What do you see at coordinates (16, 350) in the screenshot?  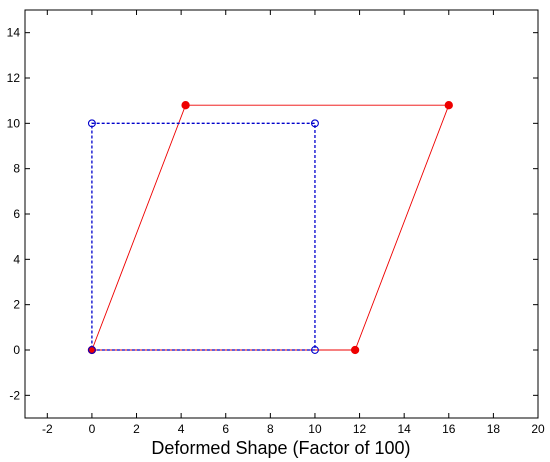 I see `y-tick-label: 0` at bounding box center [16, 350].